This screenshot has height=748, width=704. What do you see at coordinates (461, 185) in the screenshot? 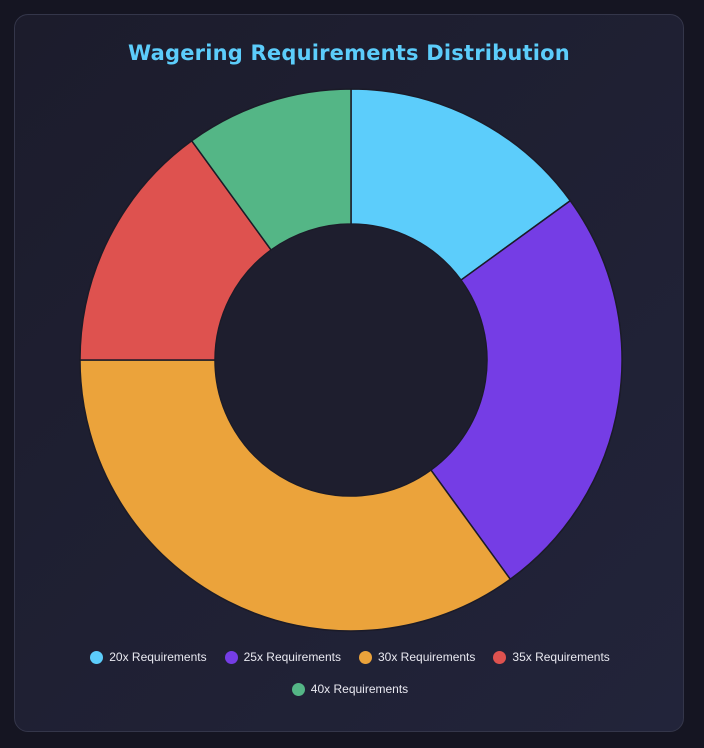
I see `slice-20x-requirements` at bounding box center [461, 185].